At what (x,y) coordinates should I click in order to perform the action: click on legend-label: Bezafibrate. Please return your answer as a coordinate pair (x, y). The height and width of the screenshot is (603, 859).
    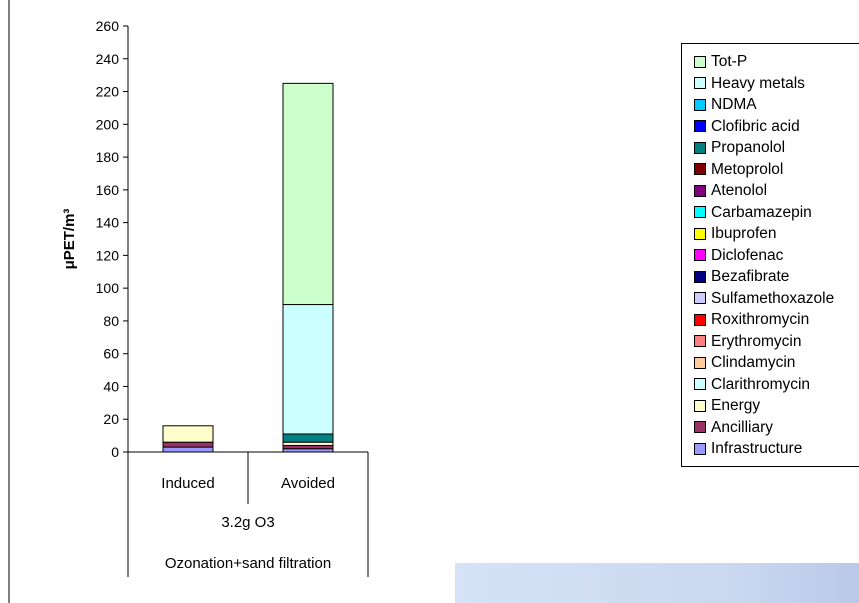
    Looking at the image, I should click on (750, 276).